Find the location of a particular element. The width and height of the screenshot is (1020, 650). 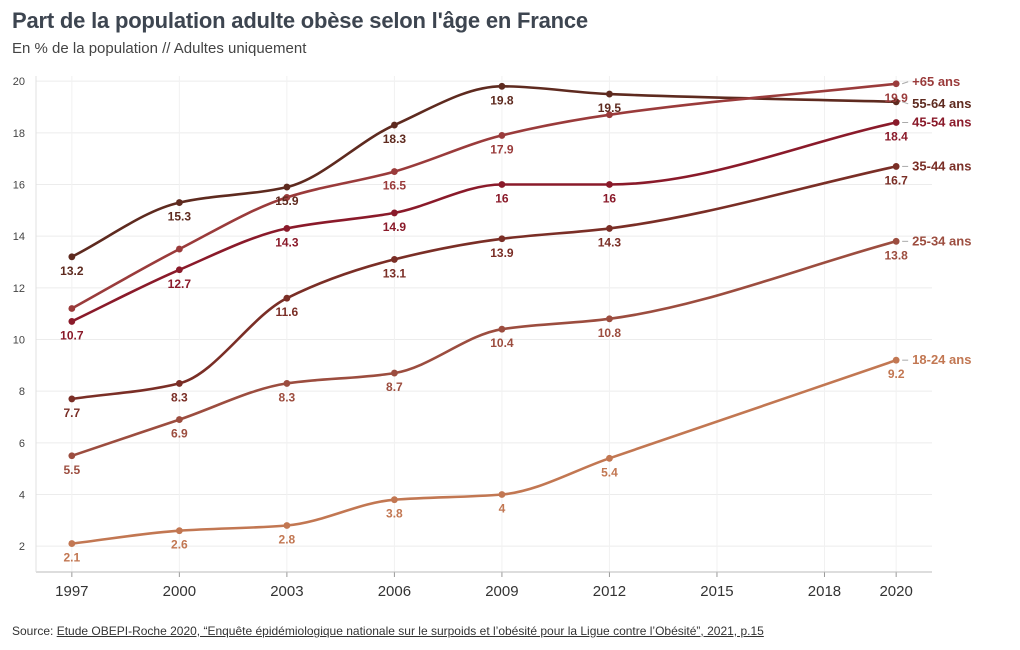

data-label: 18.4 is located at coordinates (896, 137).